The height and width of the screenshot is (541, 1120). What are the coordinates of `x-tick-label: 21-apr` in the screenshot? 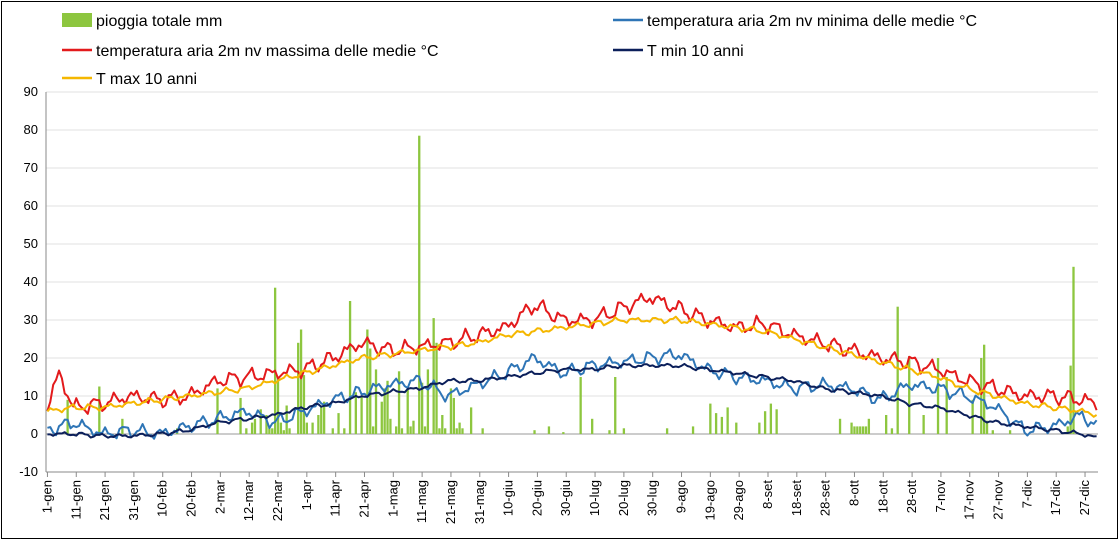 It's located at (363, 498).